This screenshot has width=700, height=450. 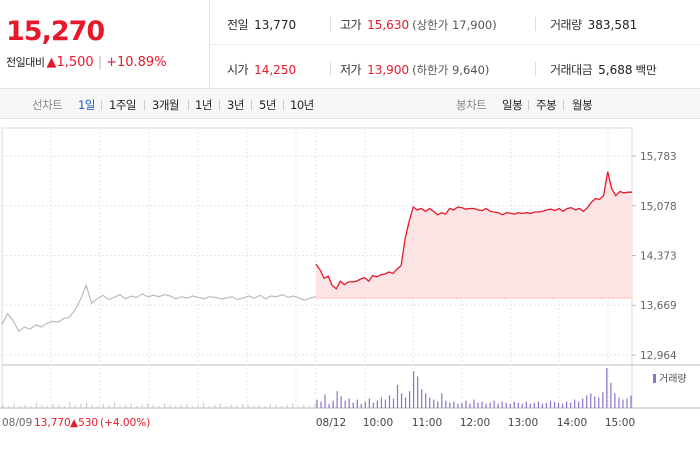 I want to click on stat-open: 시가 14,250, so click(x=261, y=69).